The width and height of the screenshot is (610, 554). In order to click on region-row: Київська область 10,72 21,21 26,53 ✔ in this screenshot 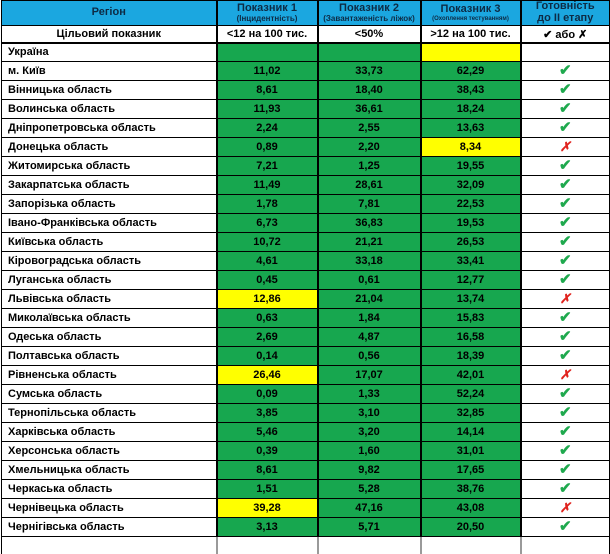, I will do `click(305, 241)`.